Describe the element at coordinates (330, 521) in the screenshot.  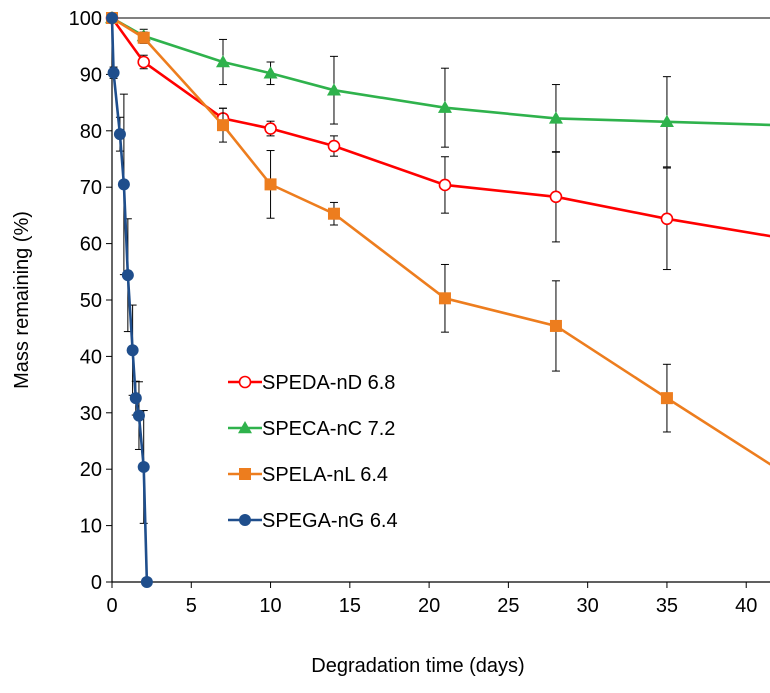
I see `legend-label: SPEGA-nG 6.4` at that location.